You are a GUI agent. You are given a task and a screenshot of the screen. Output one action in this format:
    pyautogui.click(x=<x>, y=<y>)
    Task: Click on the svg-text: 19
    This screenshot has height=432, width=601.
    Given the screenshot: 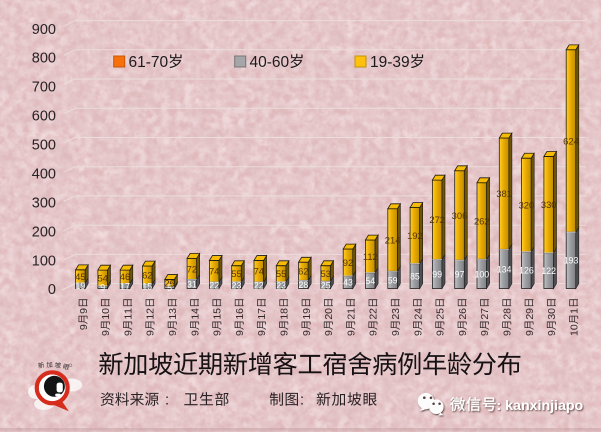 What is the action you would take?
    pyautogui.click(x=81, y=286)
    